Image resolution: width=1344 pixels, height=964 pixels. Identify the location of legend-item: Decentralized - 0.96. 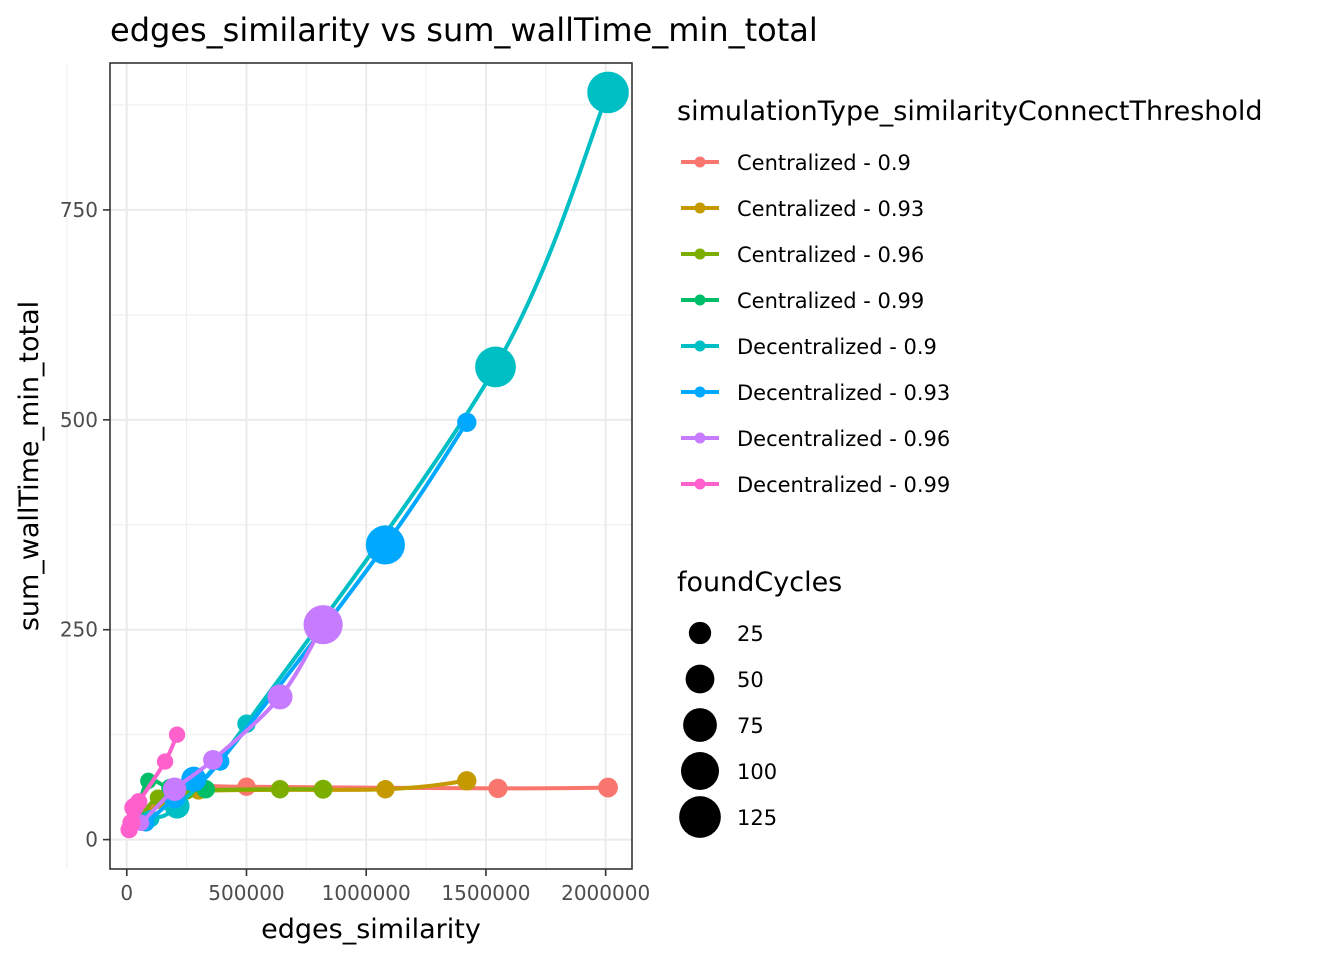
(815, 439).